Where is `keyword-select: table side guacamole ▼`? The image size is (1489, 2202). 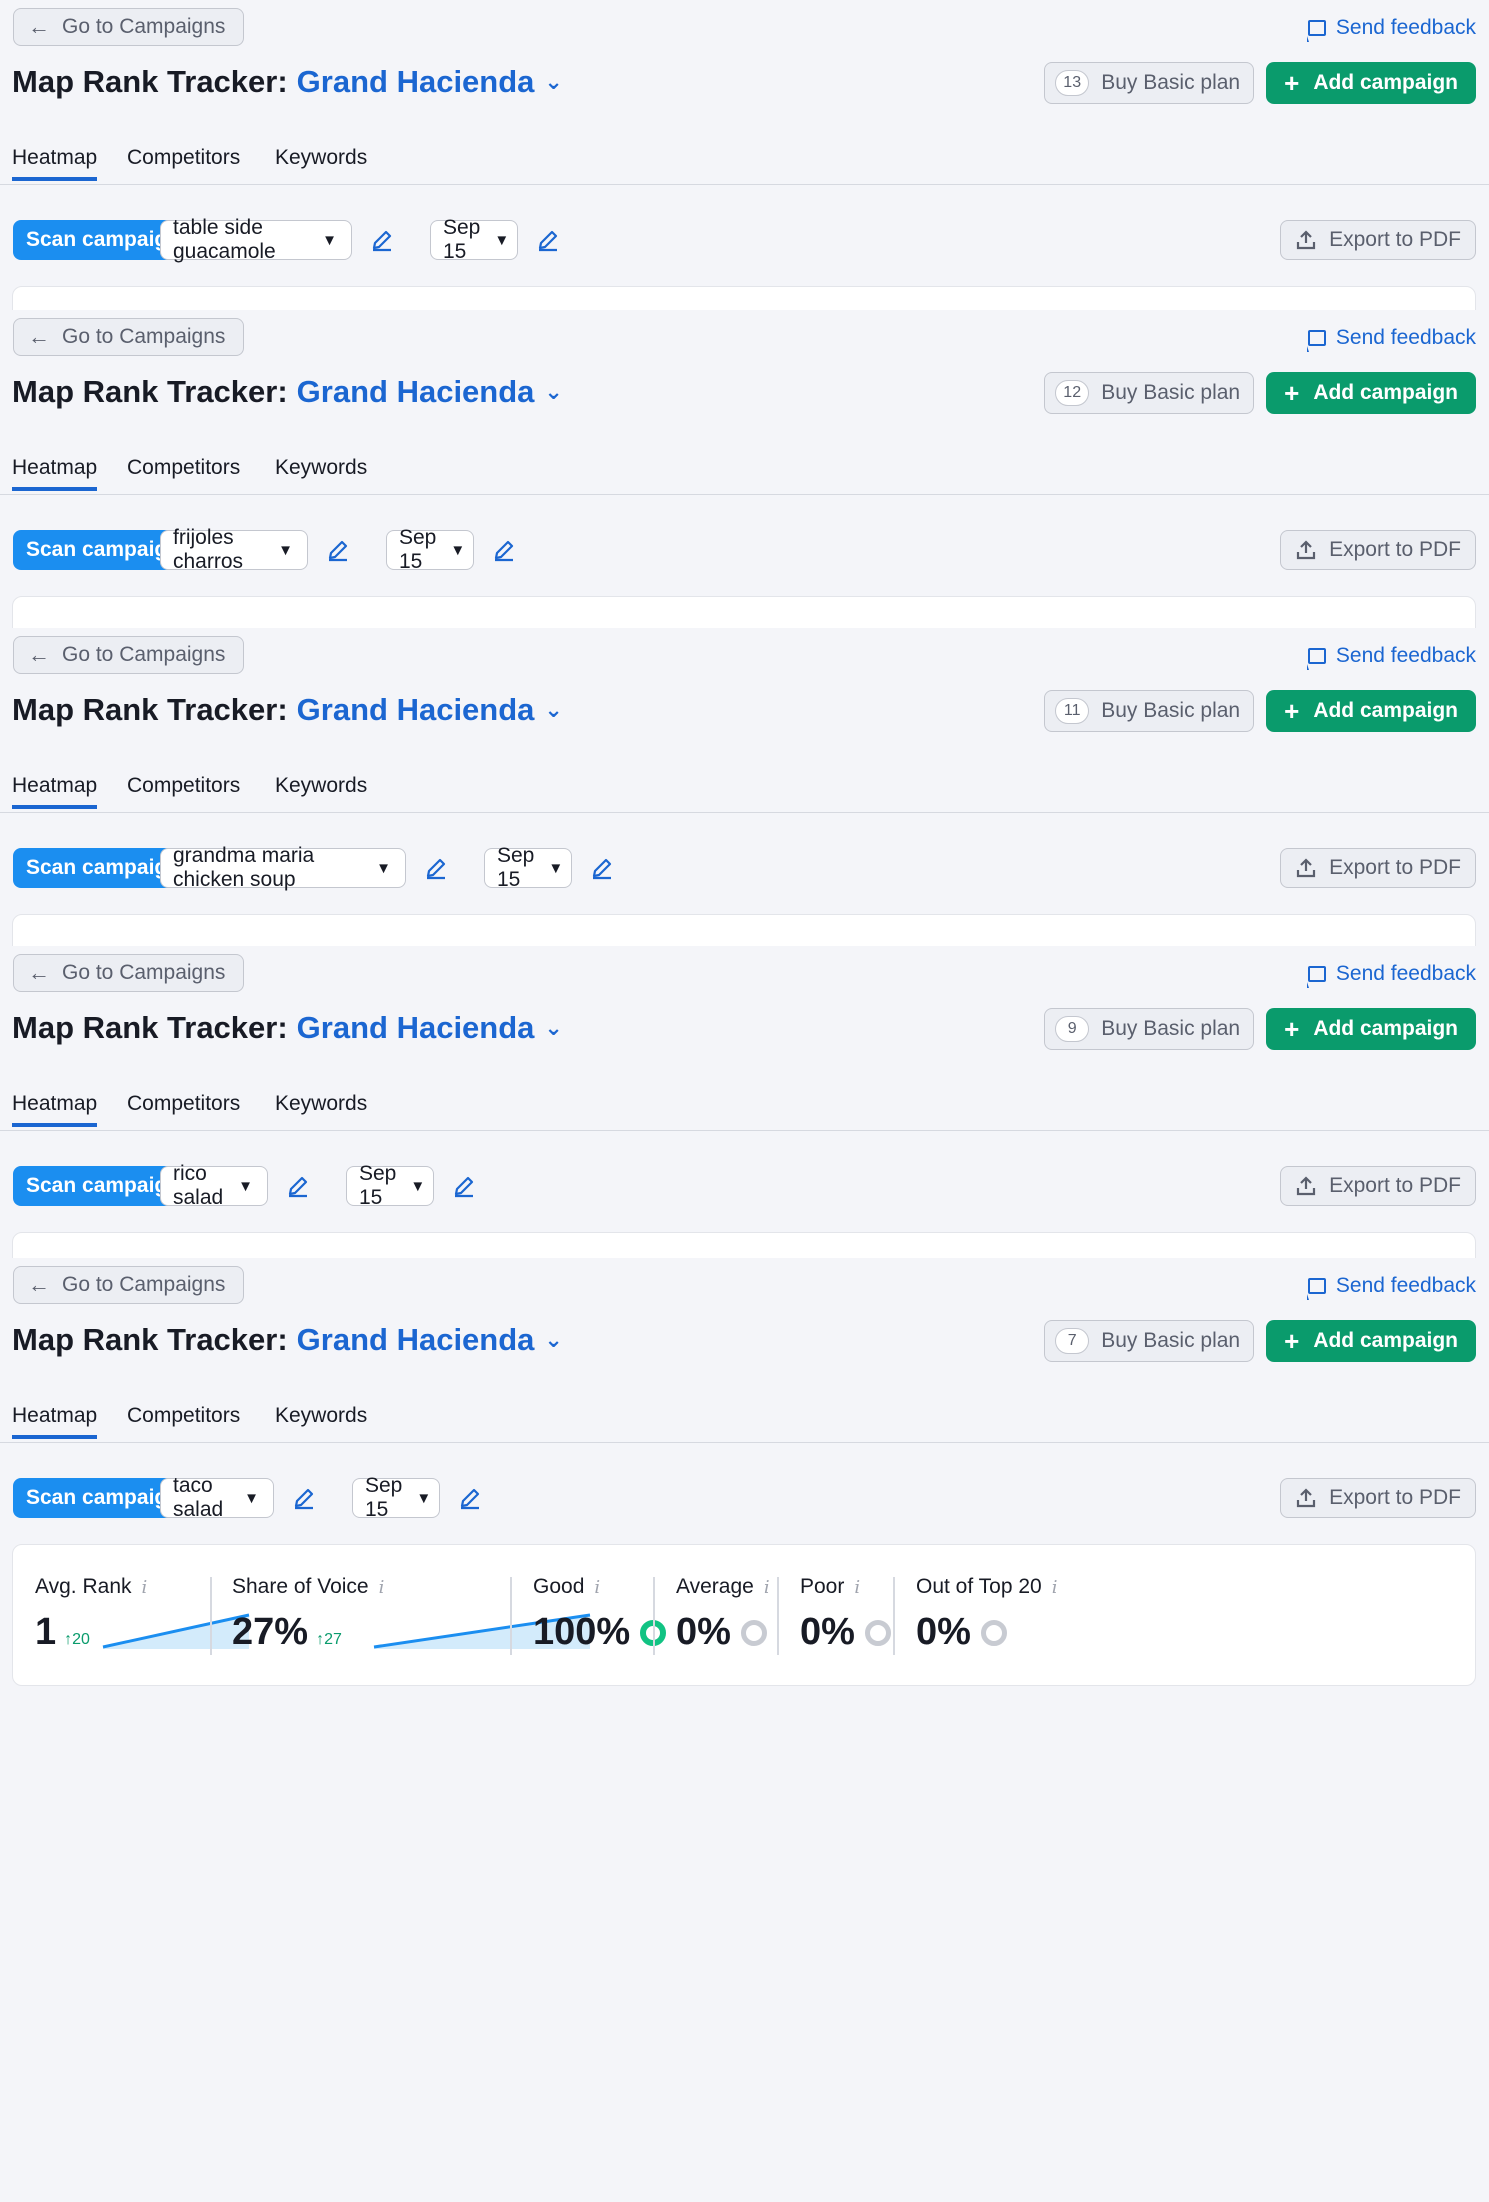
keyword-select: table side guacamole ▼ is located at coordinates (256, 239).